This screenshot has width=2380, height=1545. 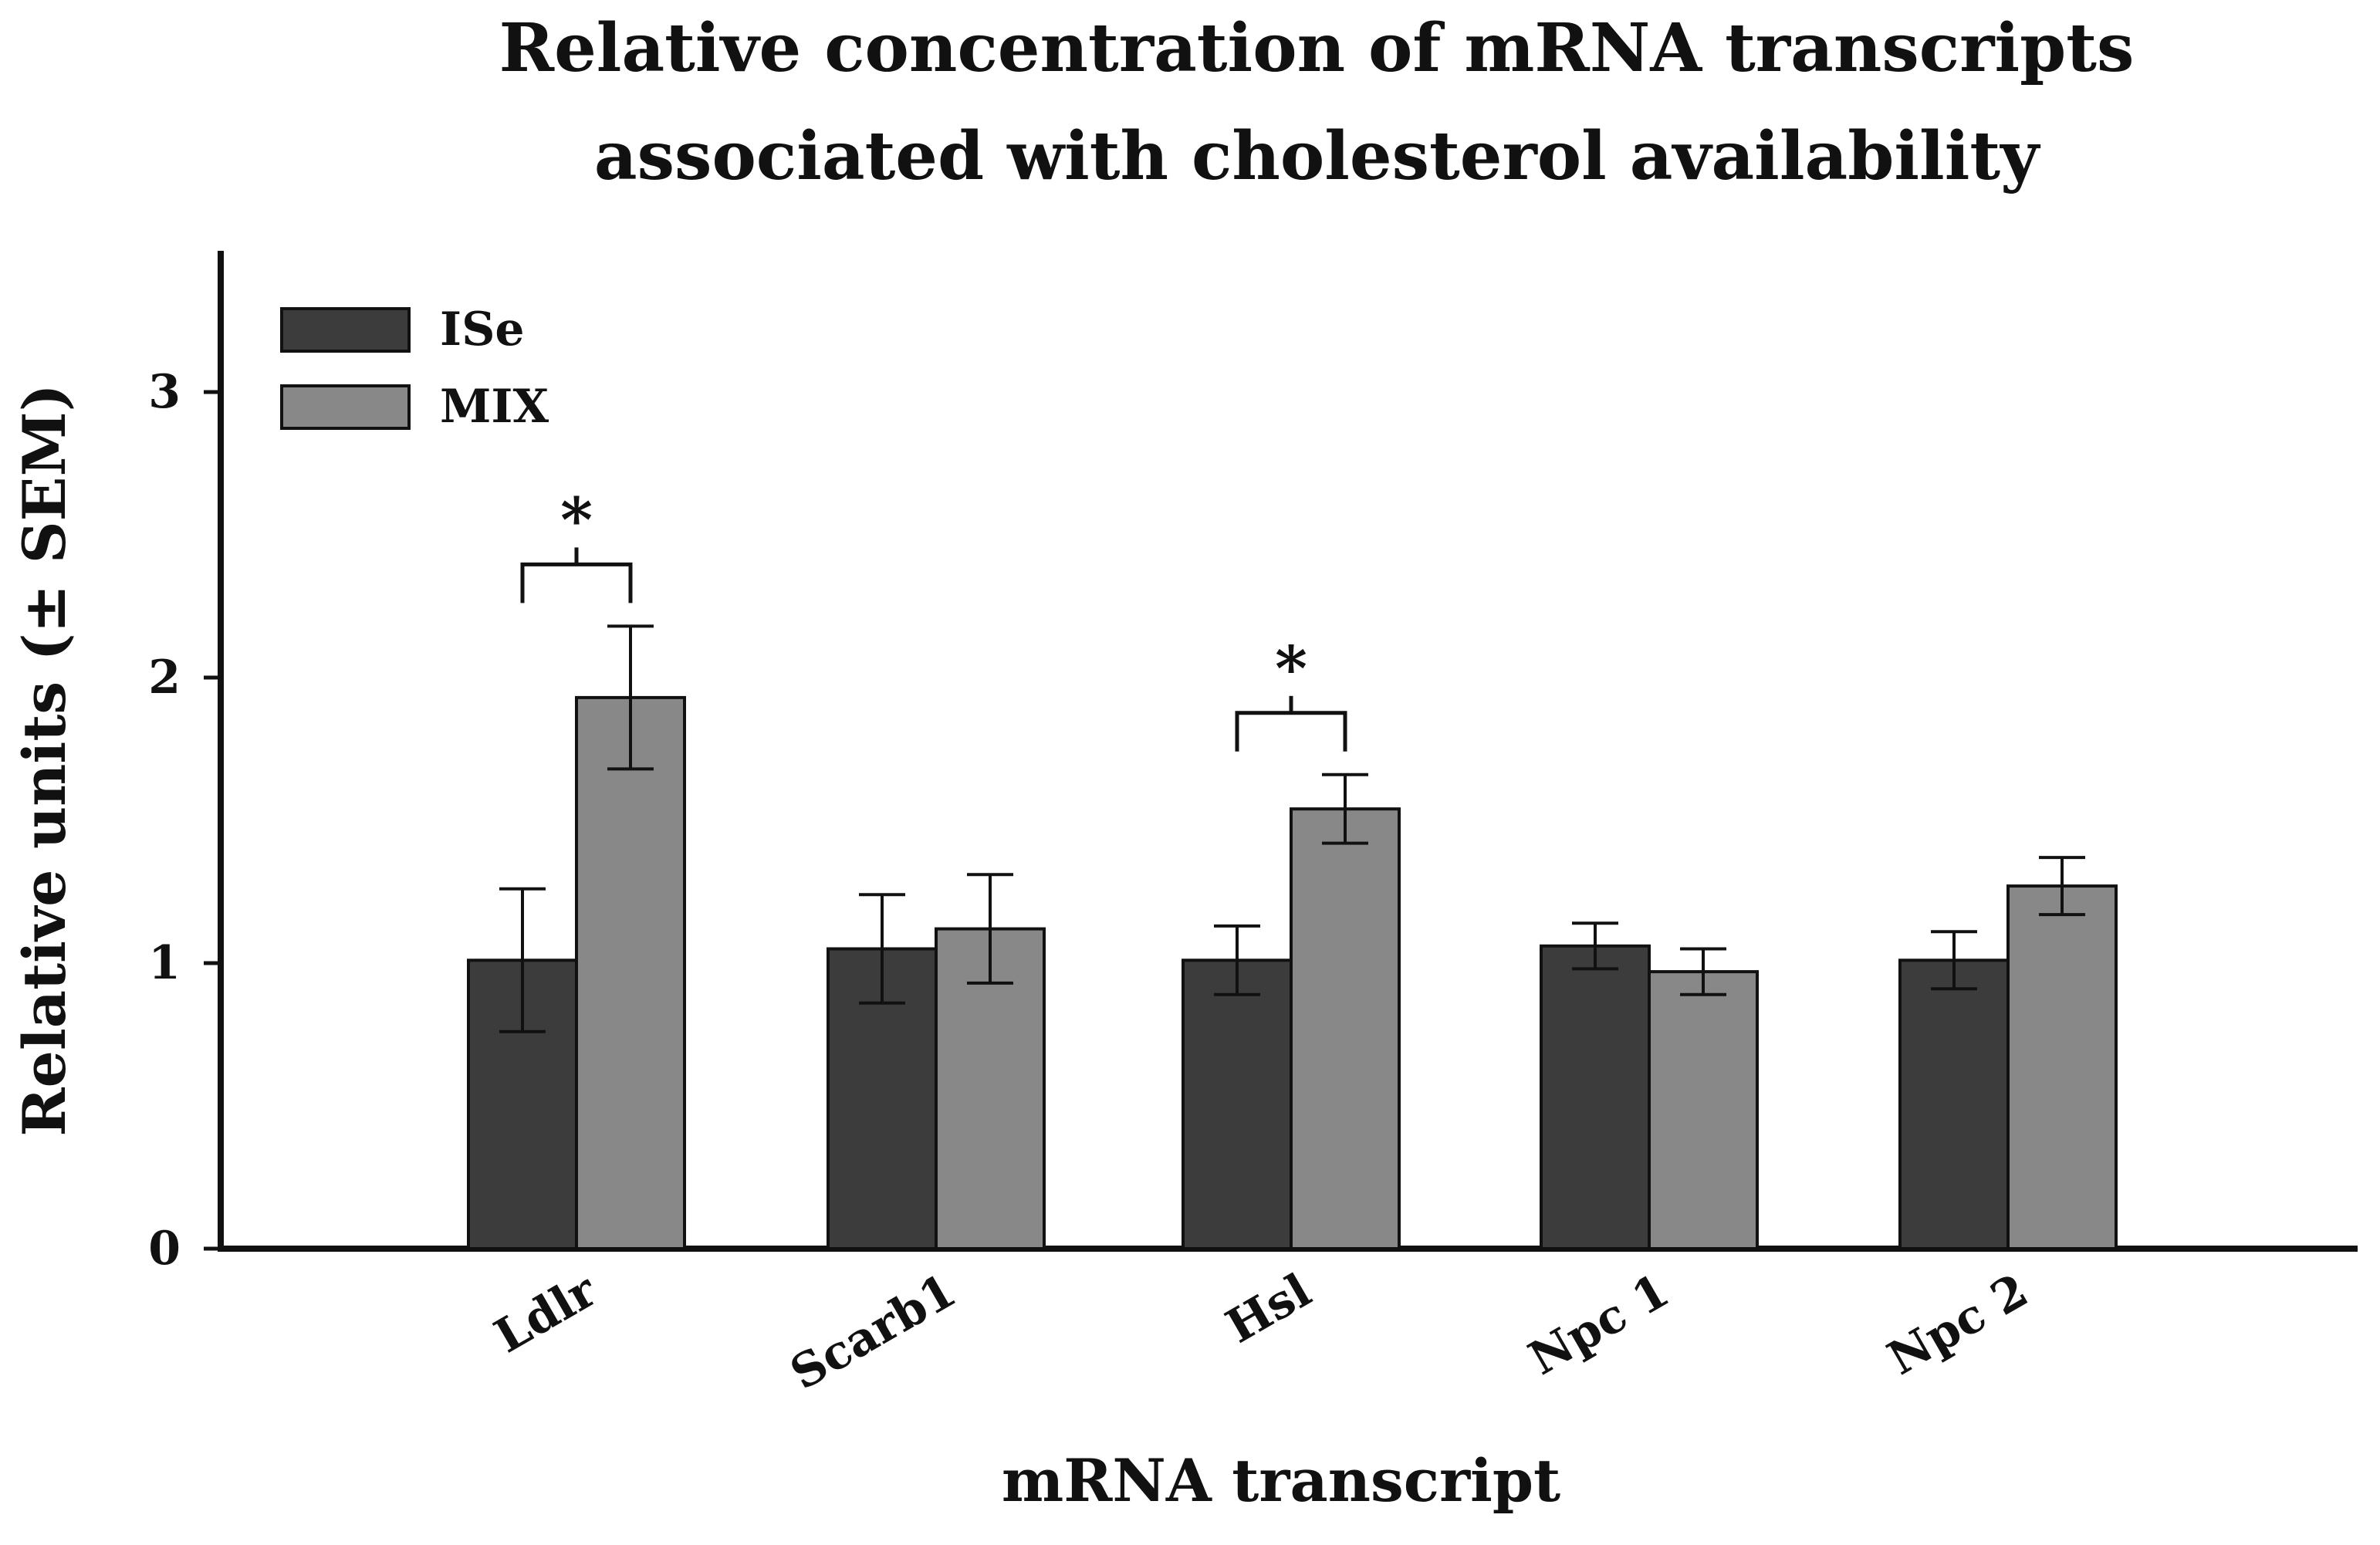 What do you see at coordinates (164, 1249) in the screenshot?
I see `y-tick-label: 0` at bounding box center [164, 1249].